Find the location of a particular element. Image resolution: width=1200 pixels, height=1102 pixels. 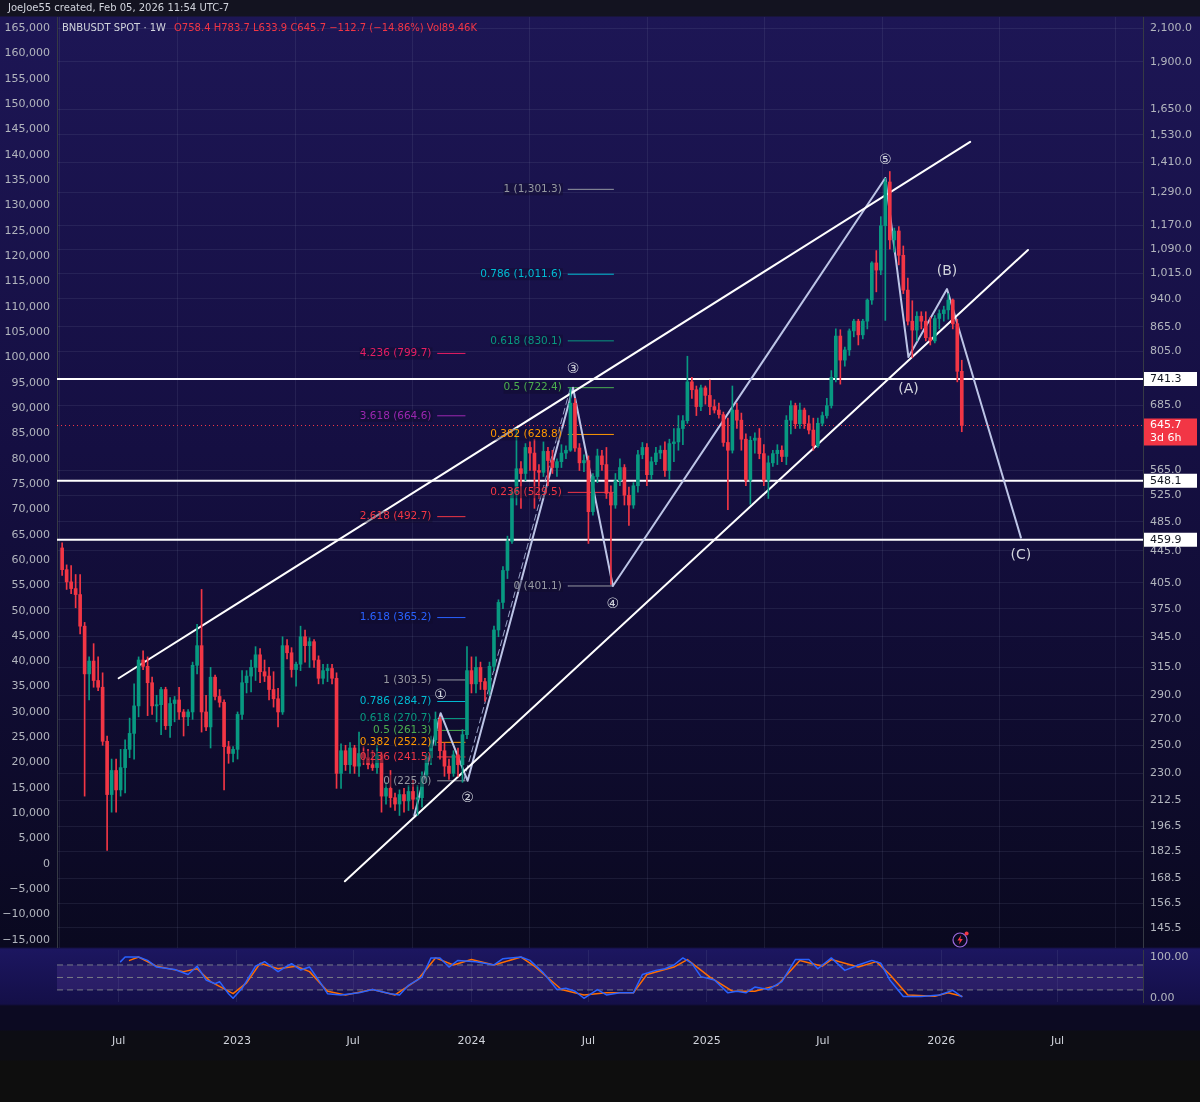

x-tick-label: 2023 is located at coordinates (236, 1041).